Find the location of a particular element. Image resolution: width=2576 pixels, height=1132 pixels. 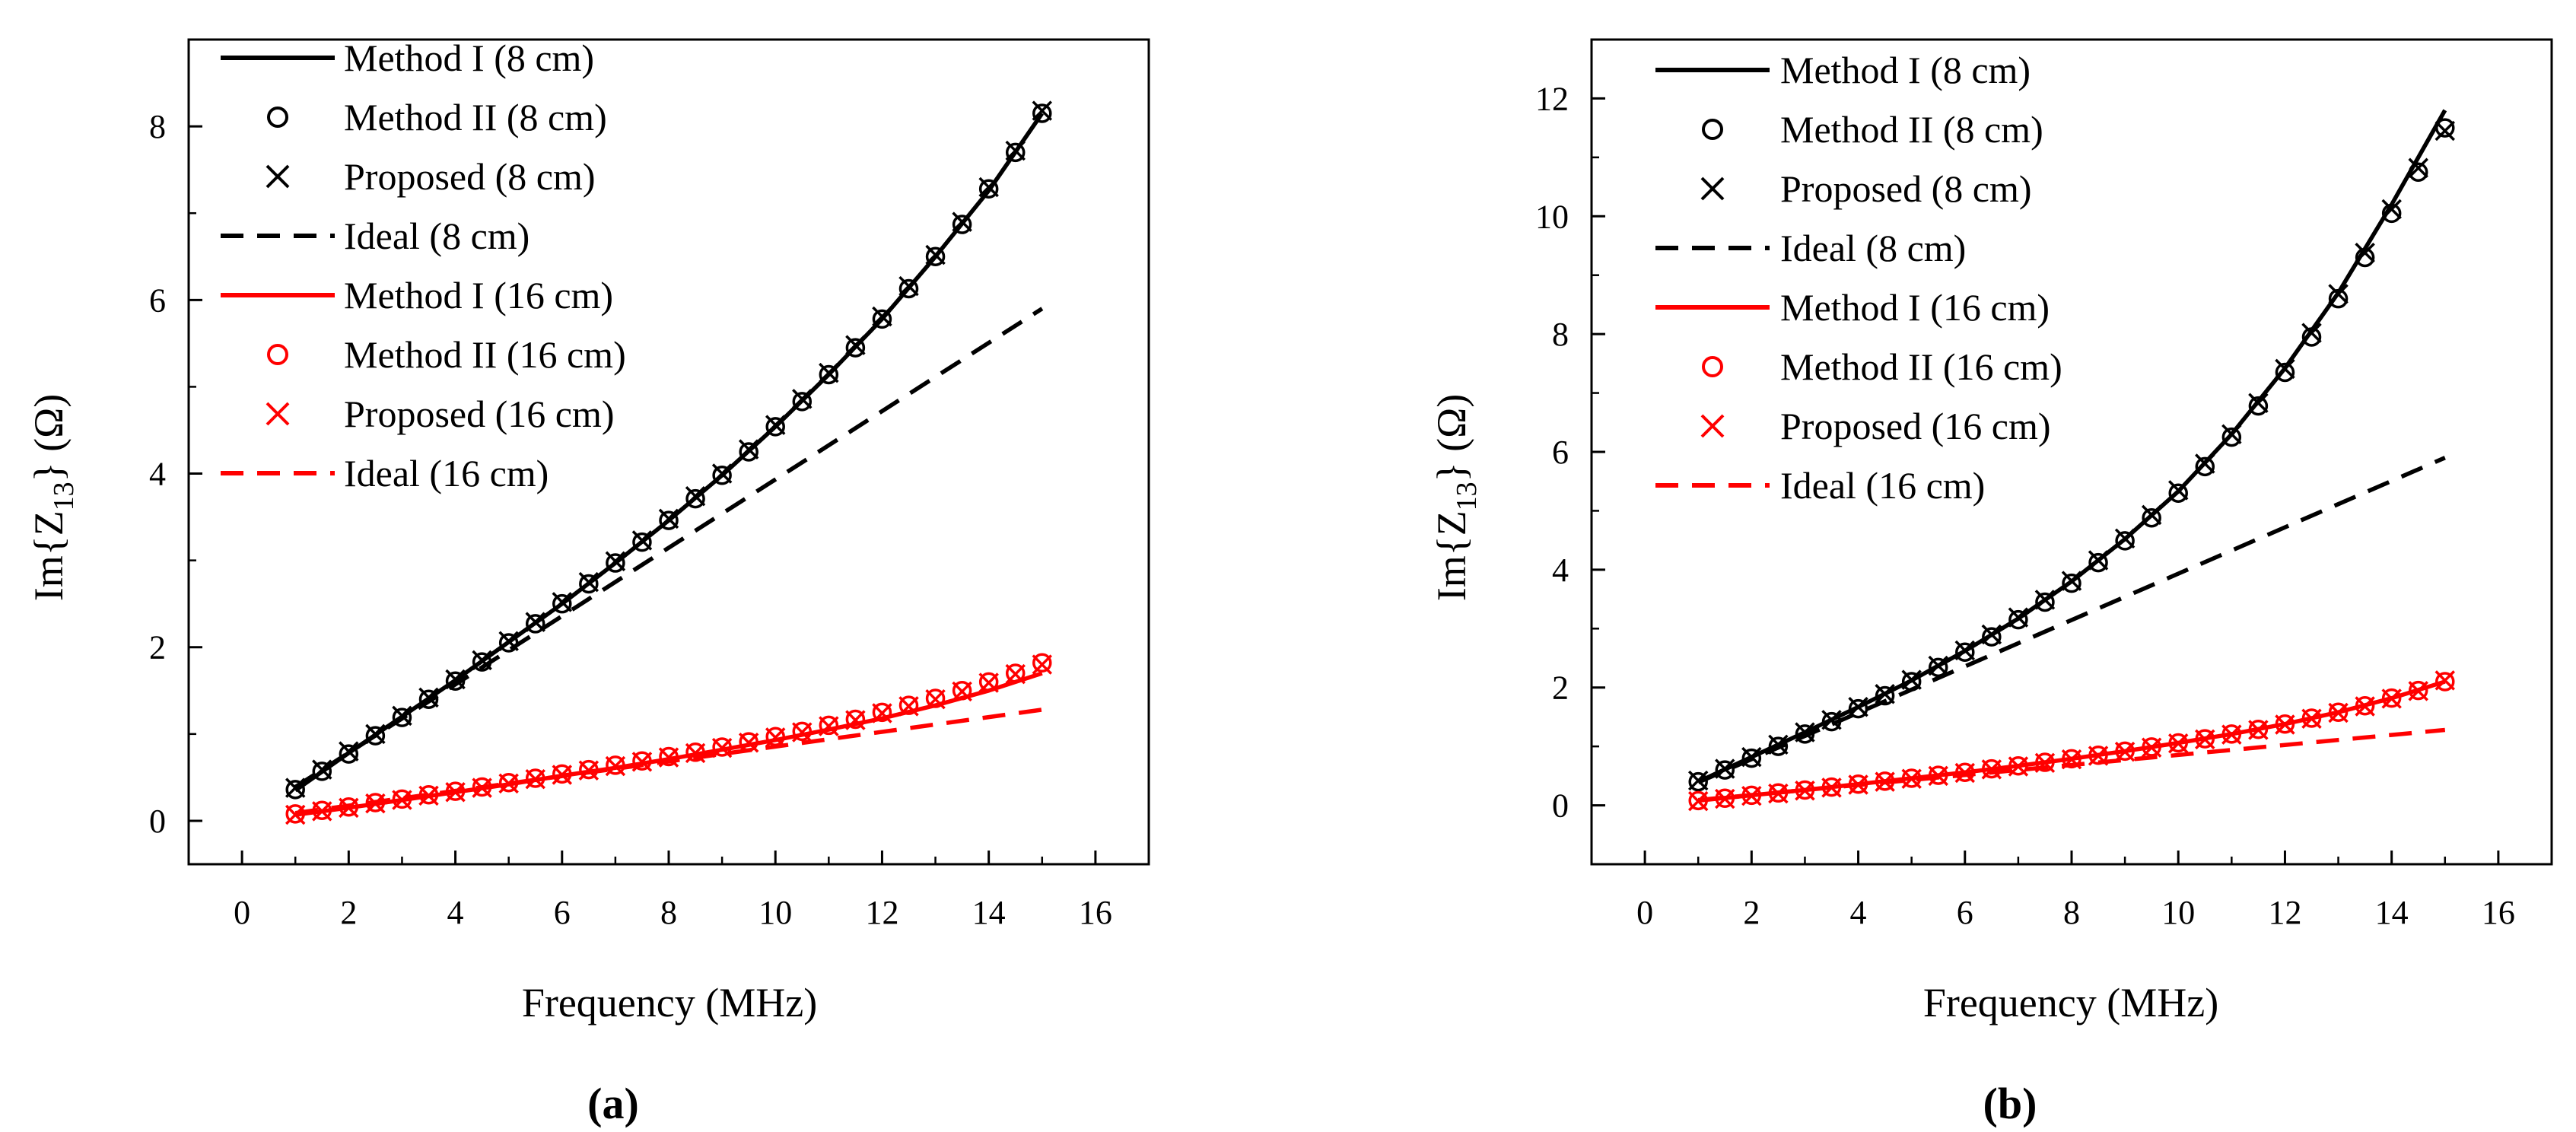

legend-swatch-proposed-16-cm is located at coordinates (278, 414).